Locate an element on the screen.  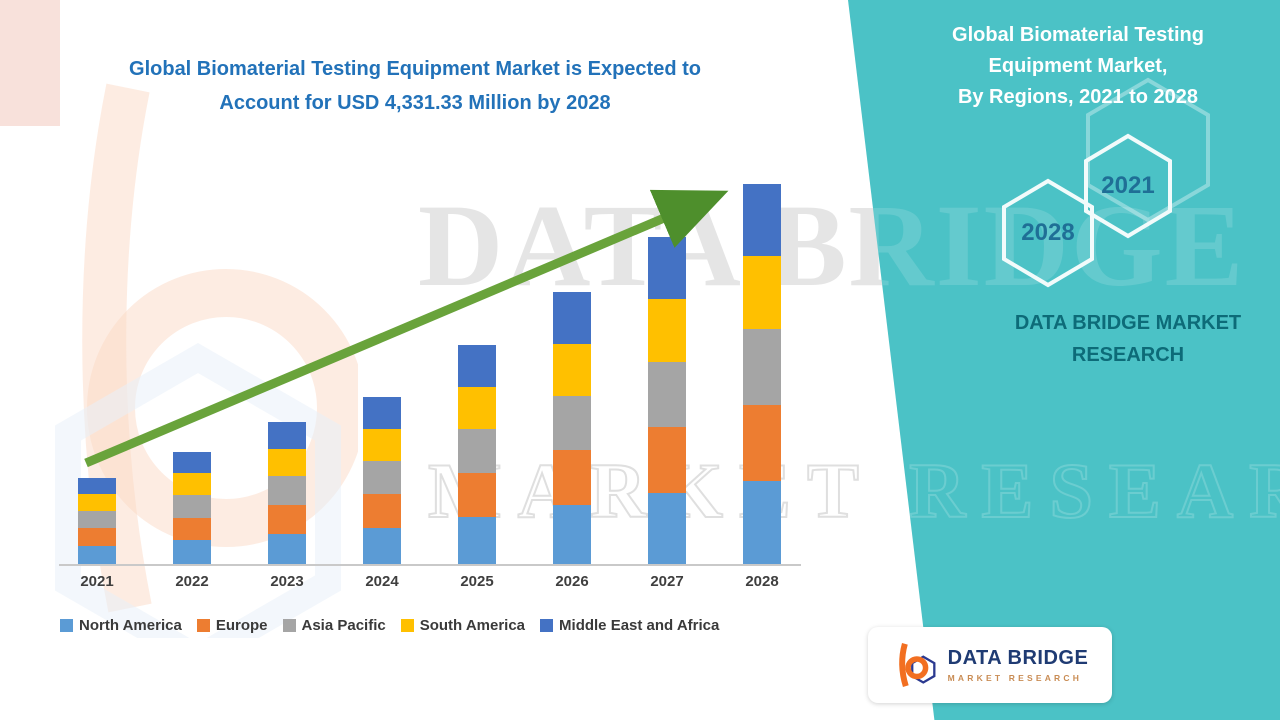
legend-label: Asia Pacific is located at coordinates (343, 625).